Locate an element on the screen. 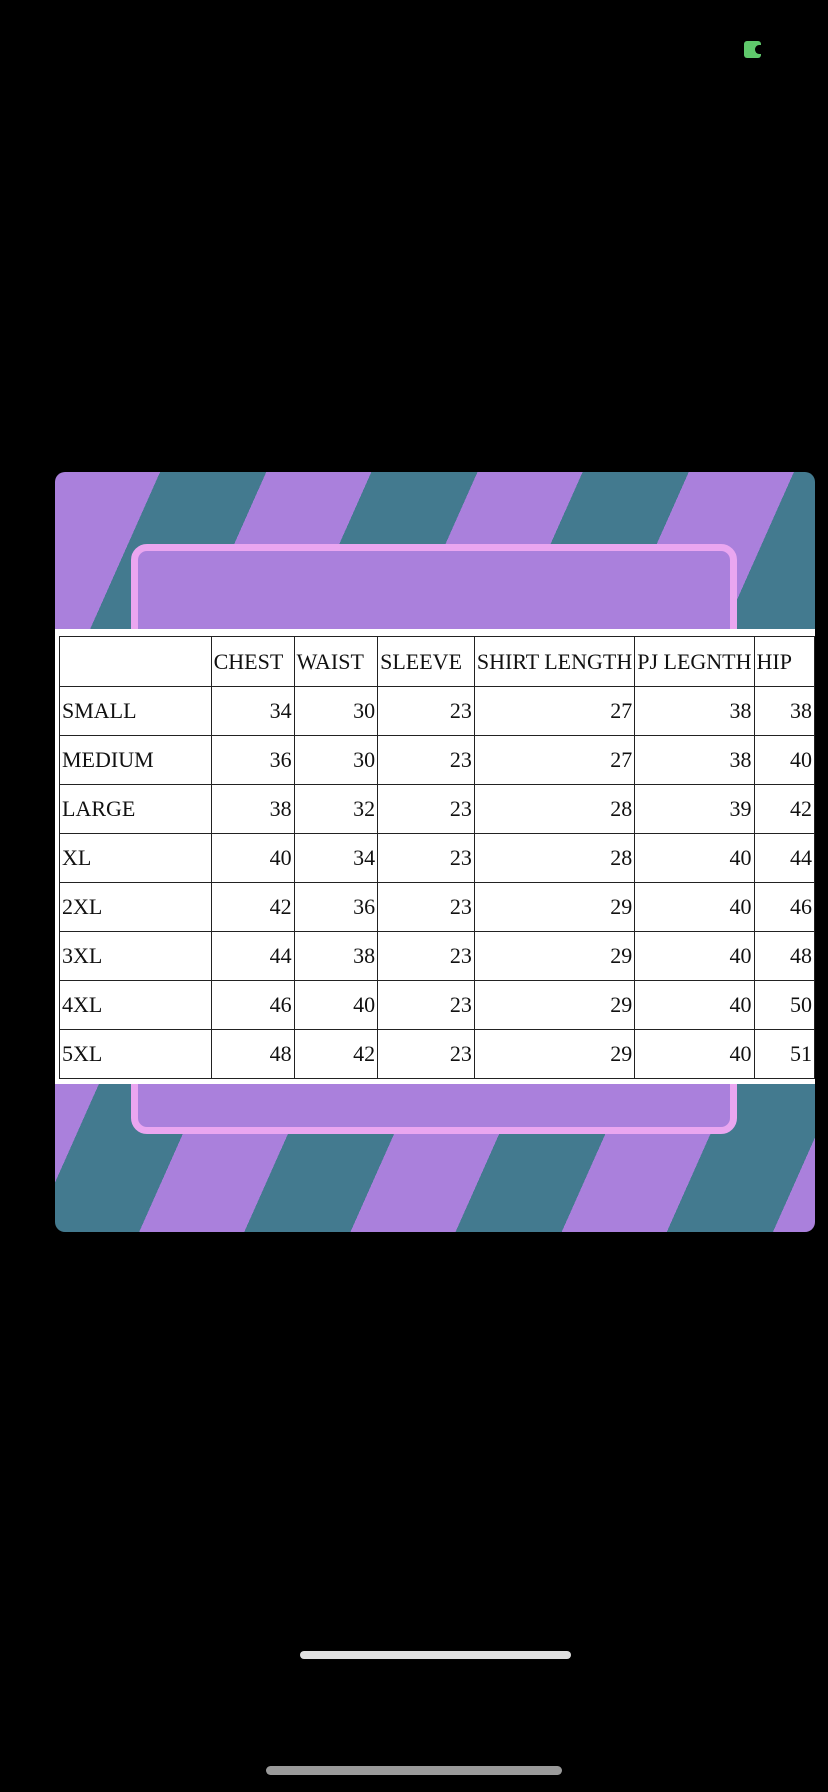 This screenshot has width=828, height=1792. measurement-cell: 50 is located at coordinates (784, 1005).